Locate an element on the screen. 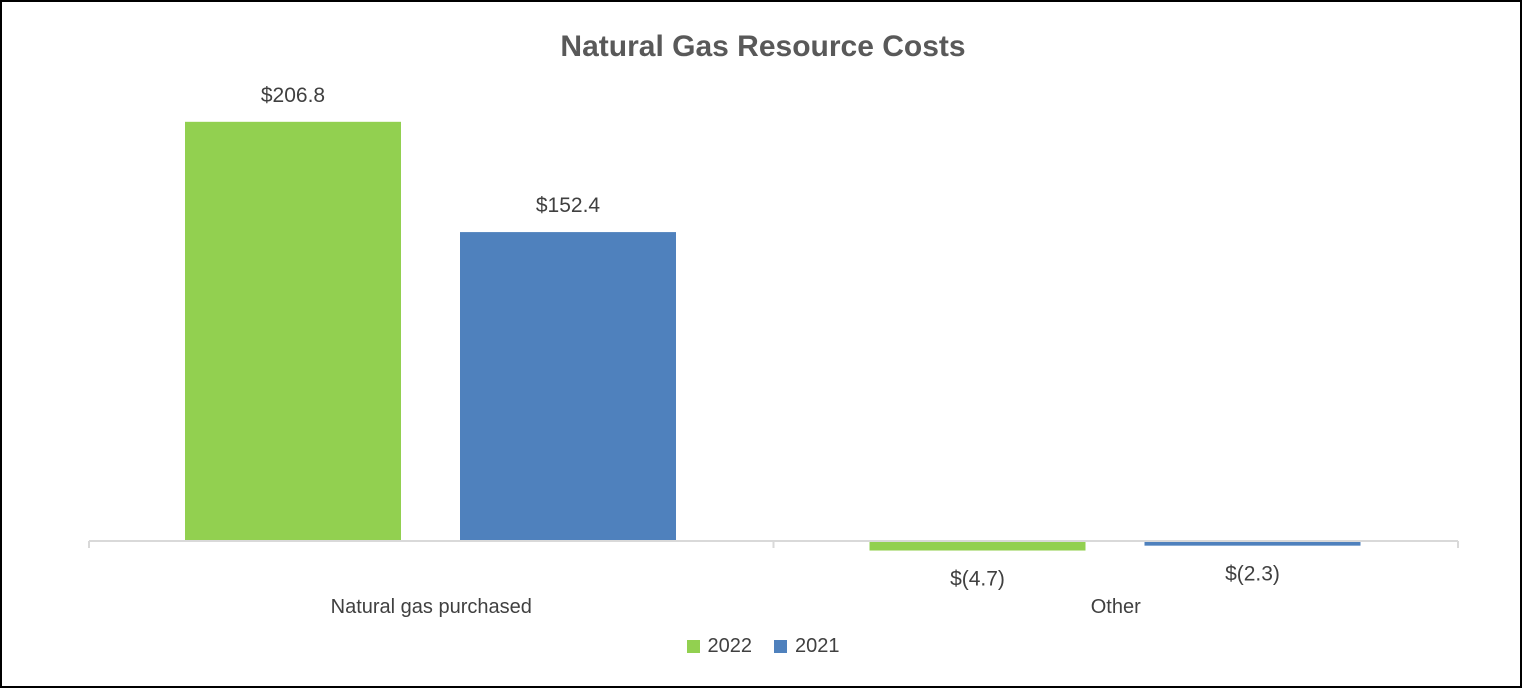  legend-item-2021: 2021 is located at coordinates (807, 646).